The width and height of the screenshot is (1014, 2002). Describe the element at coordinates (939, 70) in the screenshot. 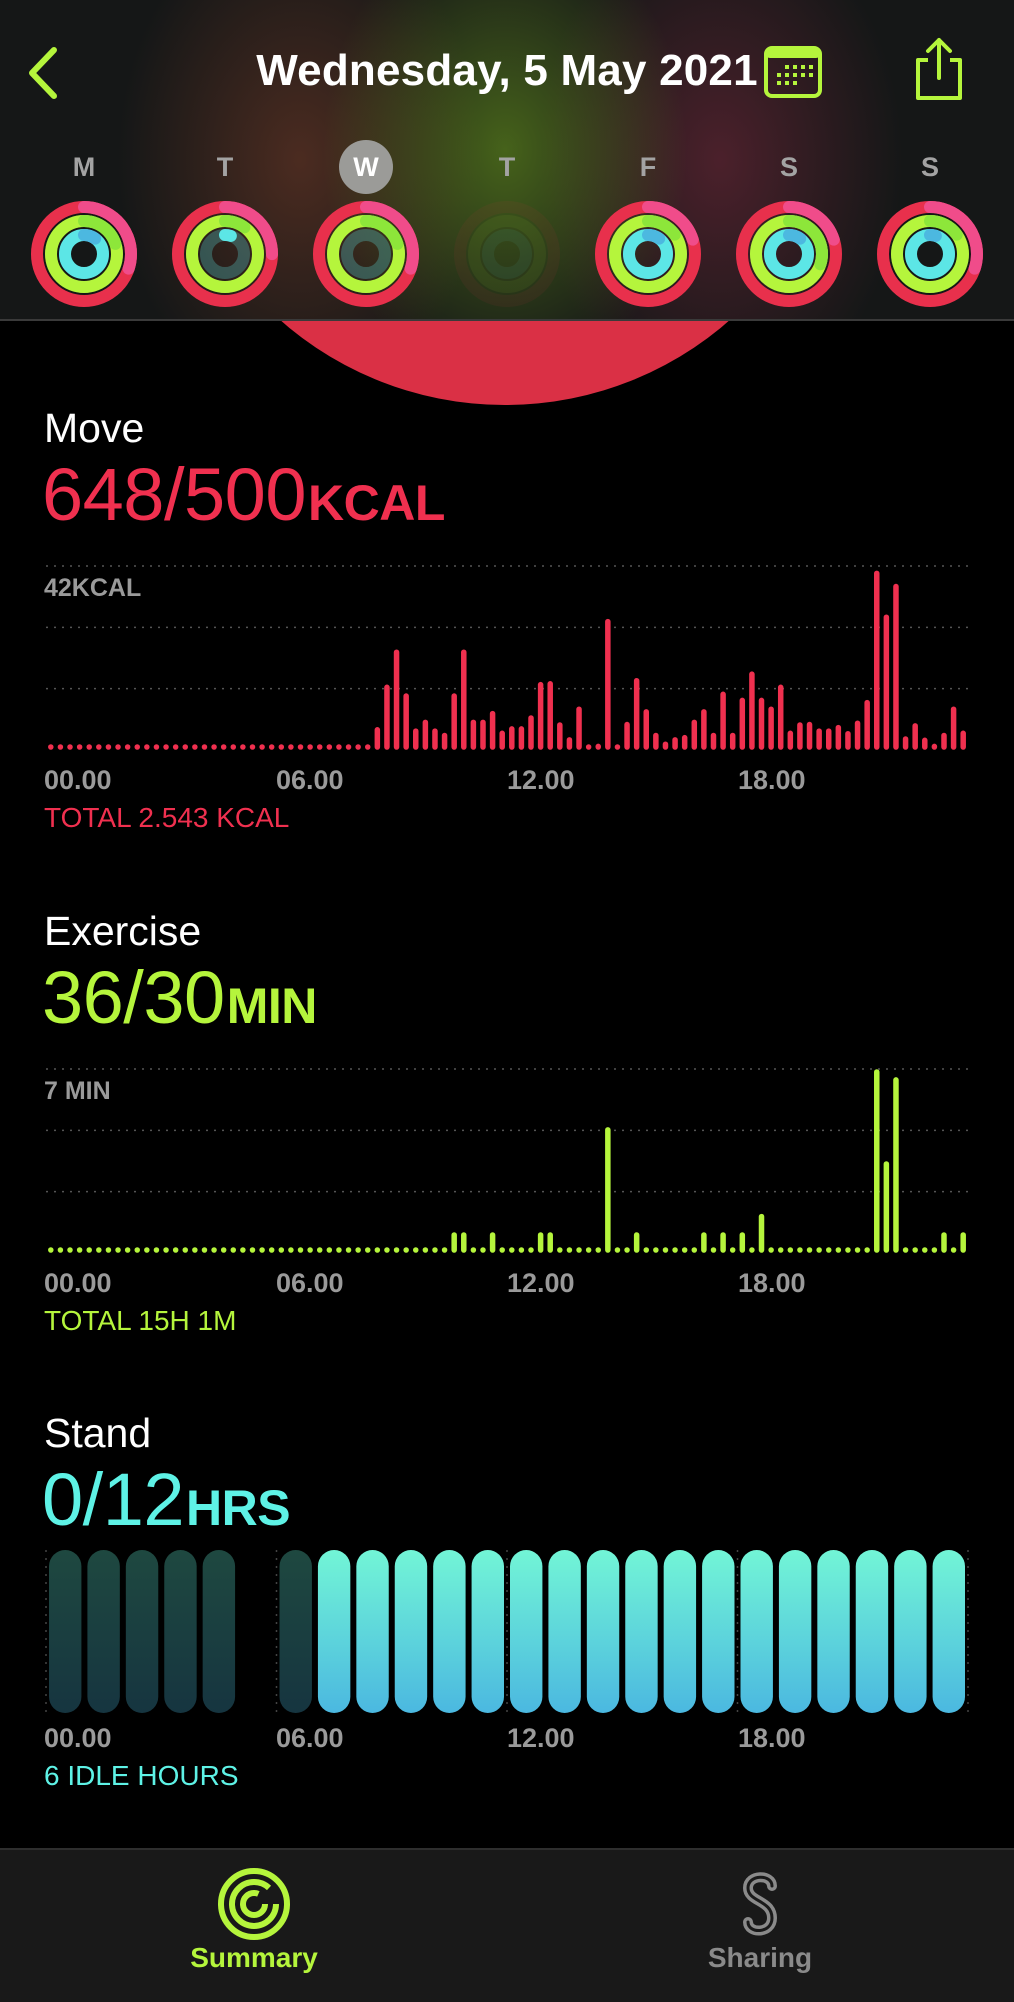

I see `share-icon` at that location.